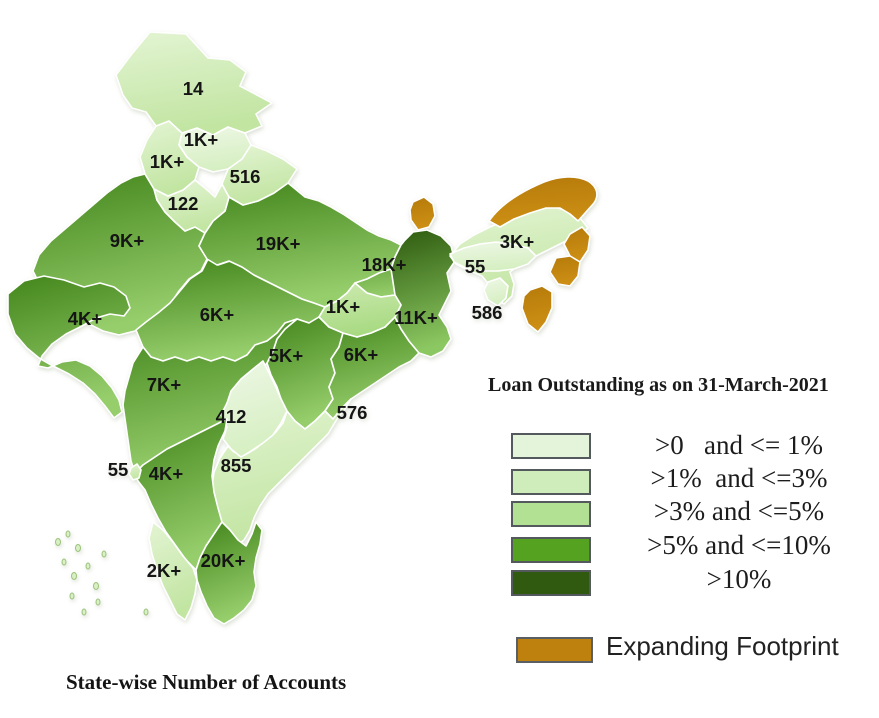 The height and width of the screenshot is (718, 879). Describe the element at coordinates (164, 384) in the screenshot. I see `label-maharashtra: 7K+` at that location.